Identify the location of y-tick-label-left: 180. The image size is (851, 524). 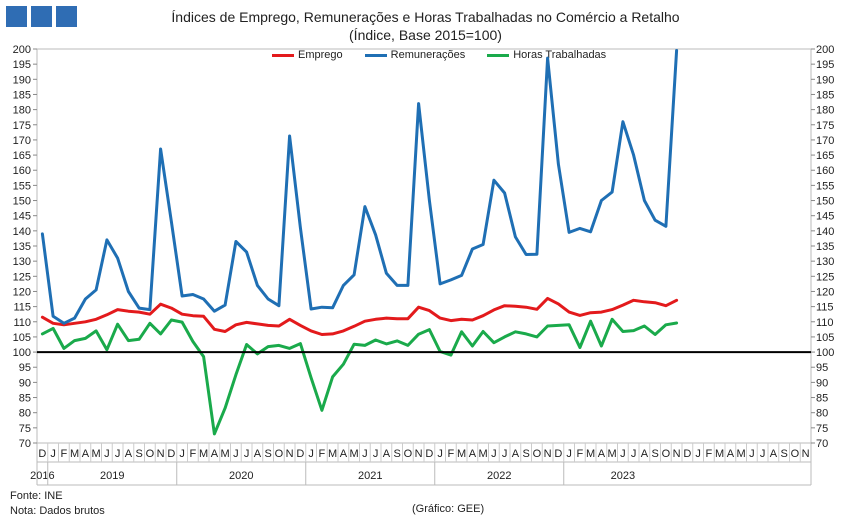
(22, 111).